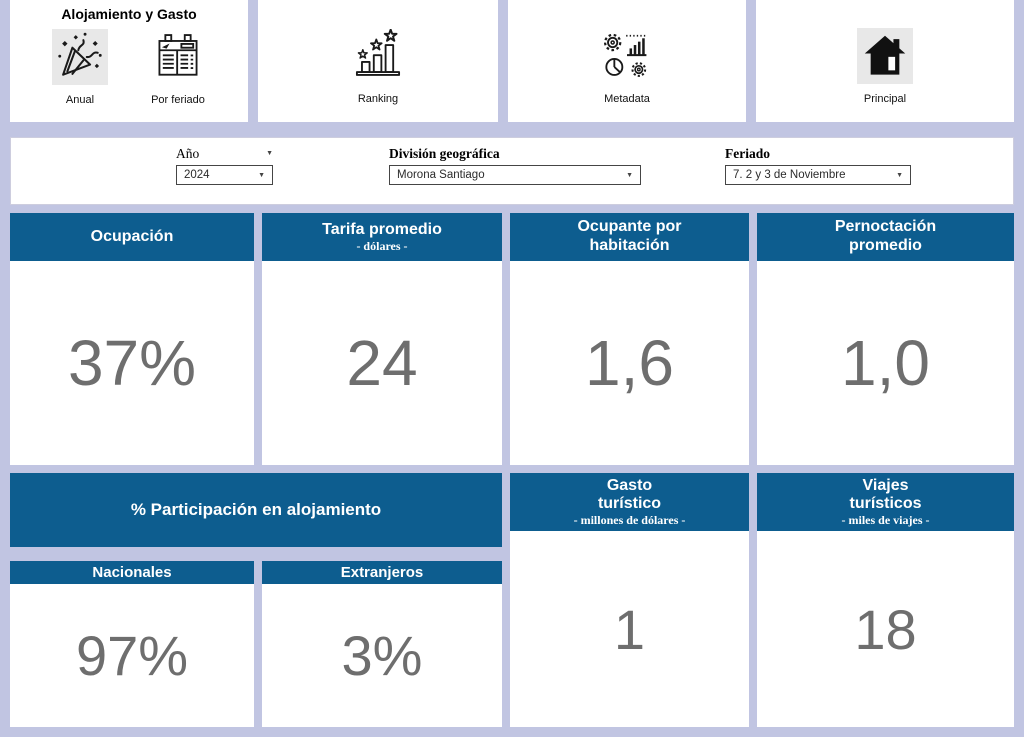  I want to click on nav-label-anual: Anual, so click(80, 100).